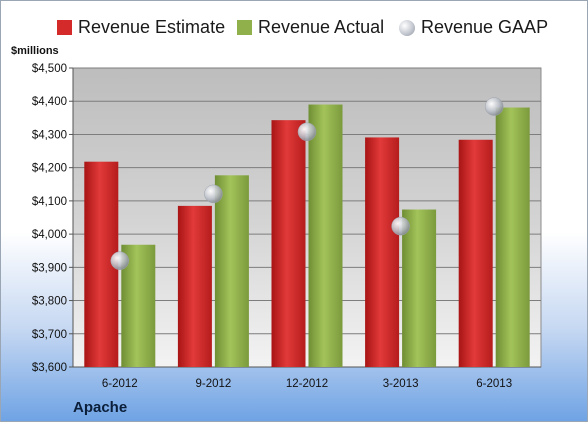  Describe the element at coordinates (49, 102) in the screenshot. I see `y-tick-label: $4,400` at that location.